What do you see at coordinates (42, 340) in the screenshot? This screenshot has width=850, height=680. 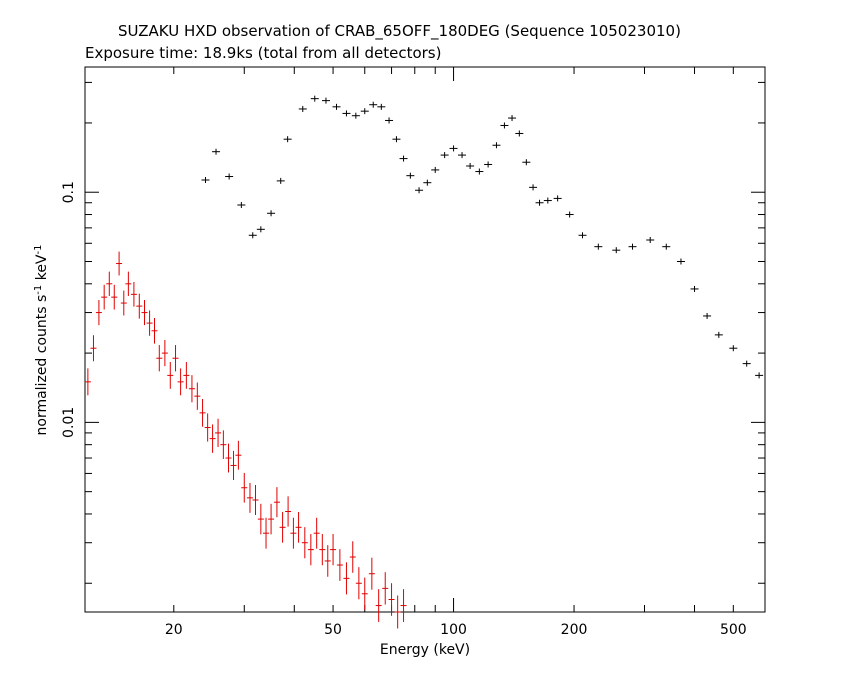 I see `y-axis-label: normalized counts s-1 keV-1` at bounding box center [42, 340].